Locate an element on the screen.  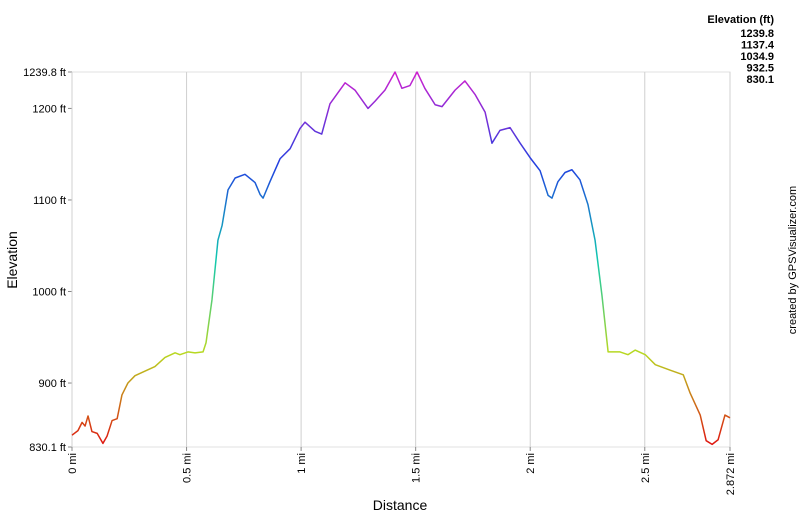
legend-value: 1137.4 is located at coordinates (758, 46).